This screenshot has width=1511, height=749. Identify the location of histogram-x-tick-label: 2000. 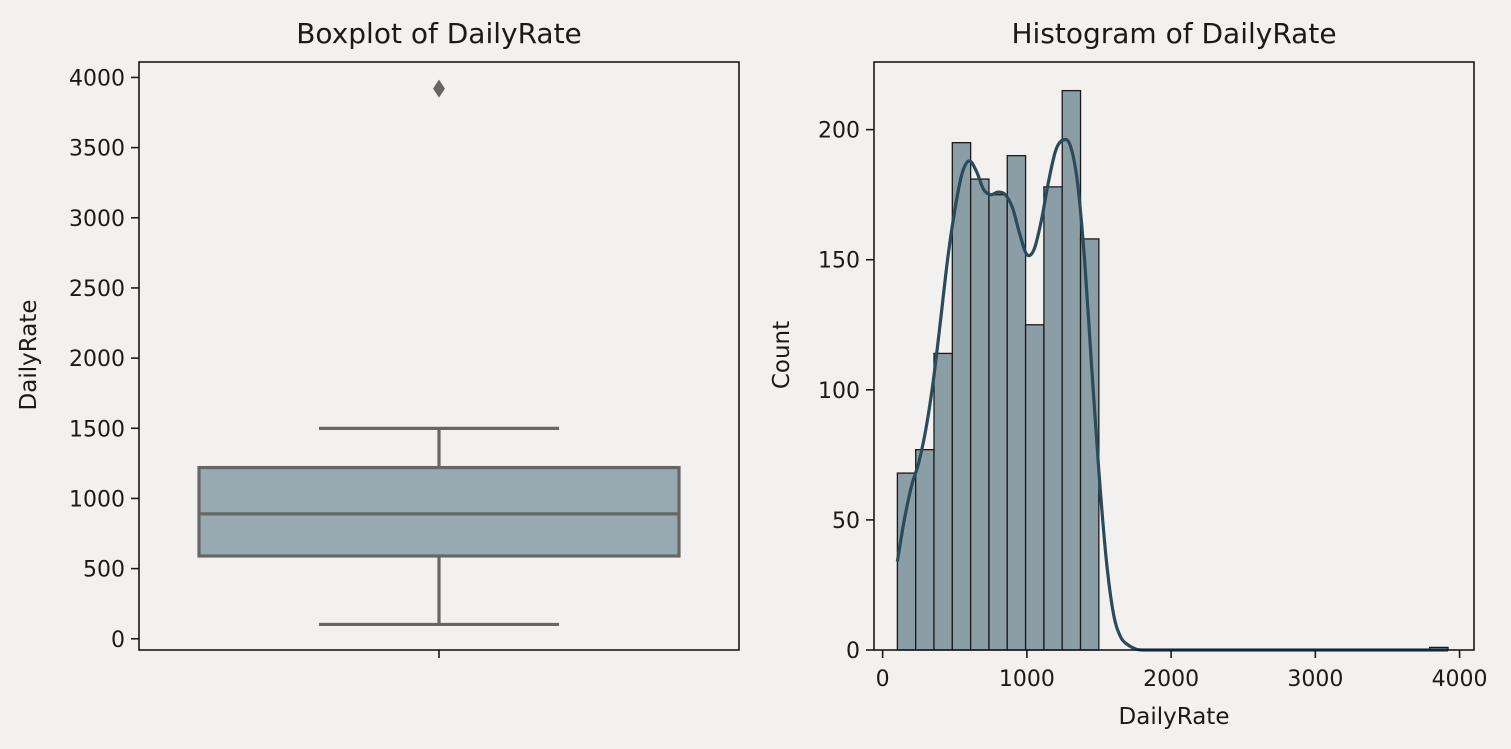
(1171, 679).